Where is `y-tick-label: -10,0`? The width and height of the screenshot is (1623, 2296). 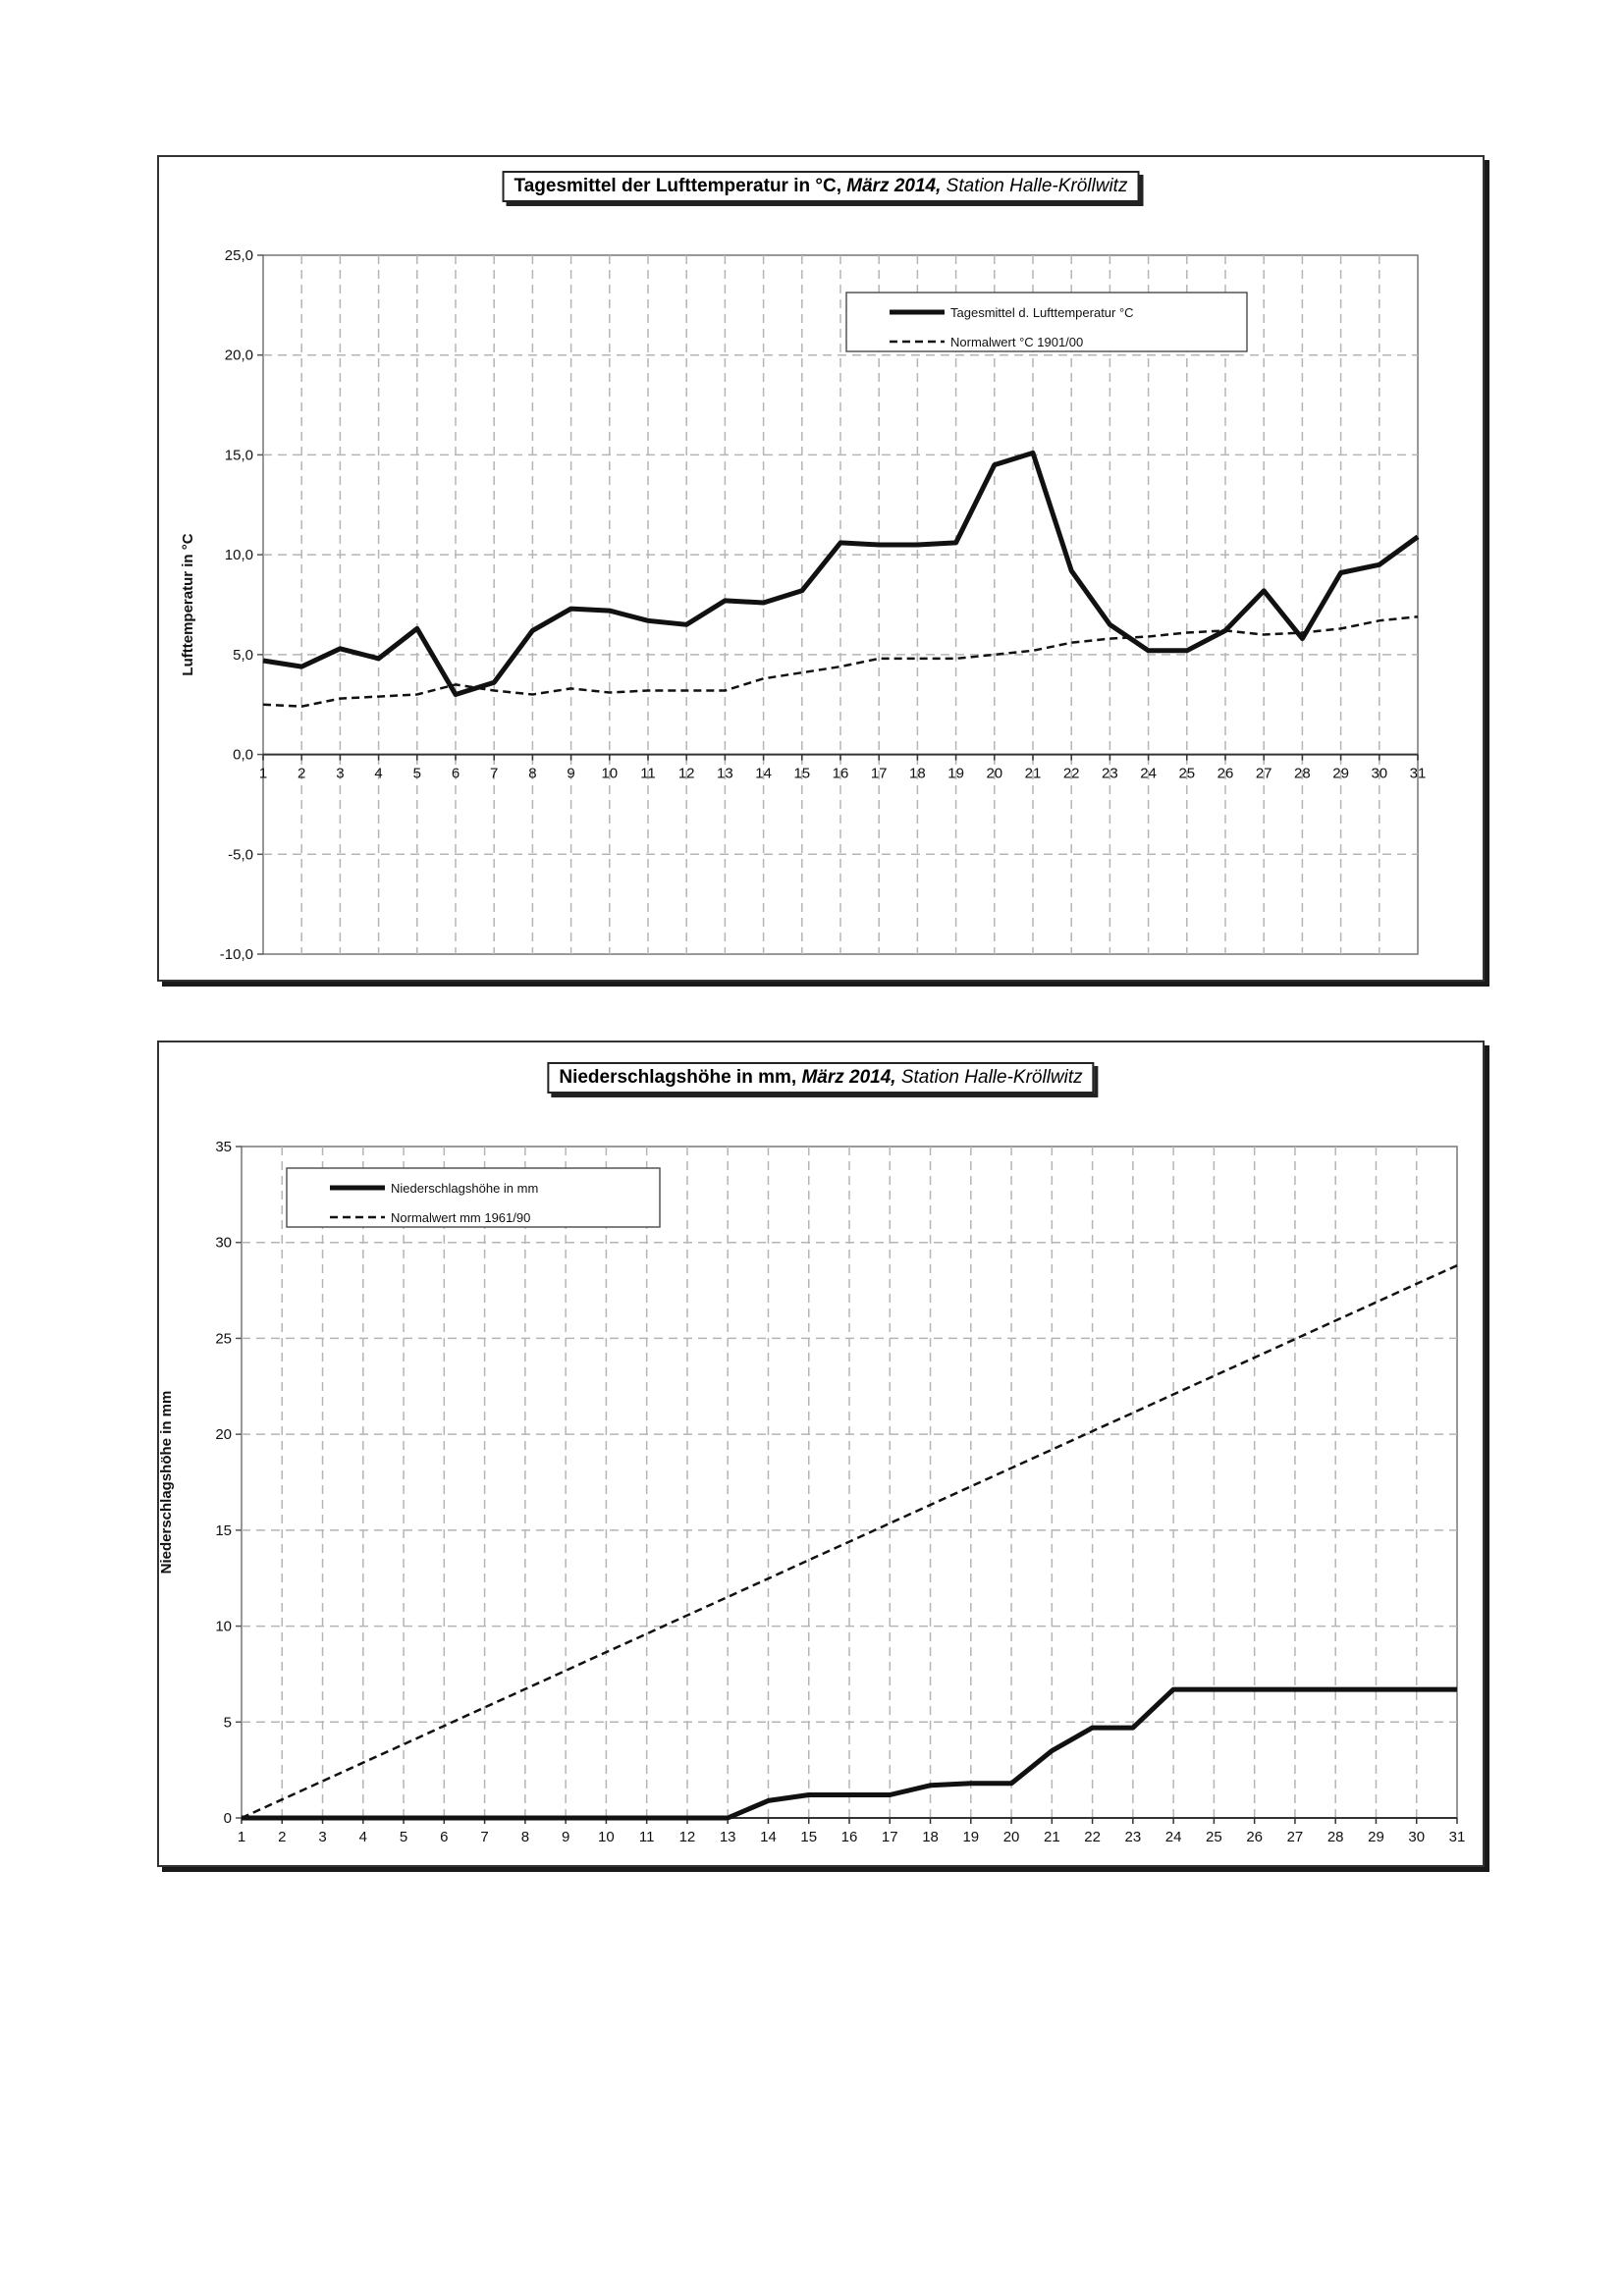
y-tick-label: -10,0 is located at coordinates (236, 954).